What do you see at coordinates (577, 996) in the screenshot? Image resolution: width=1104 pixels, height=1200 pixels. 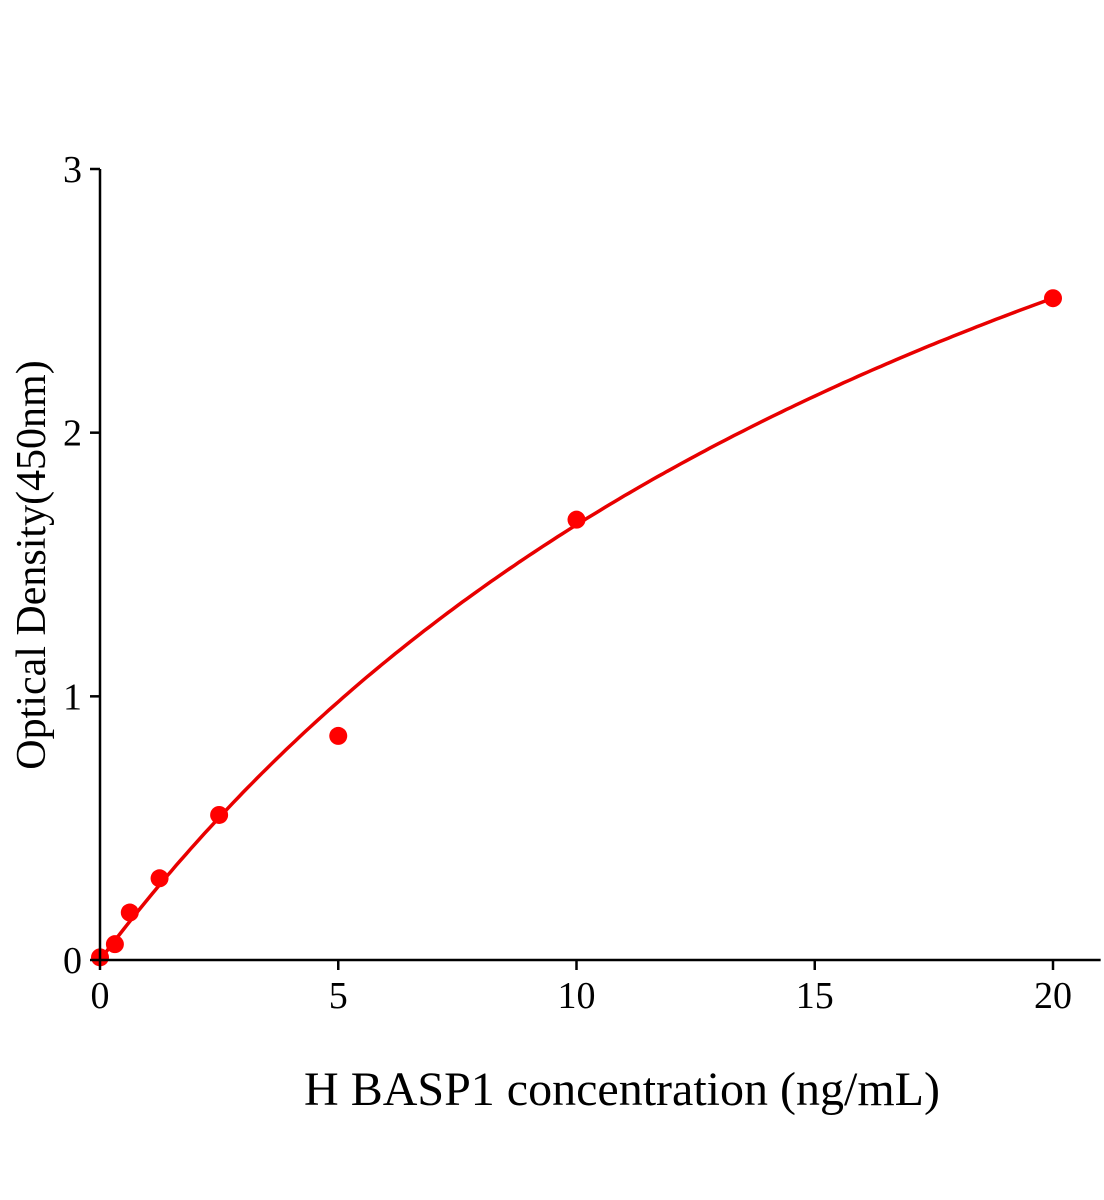 I see `x-tick-label: 10` at bounding box center [577, 996].